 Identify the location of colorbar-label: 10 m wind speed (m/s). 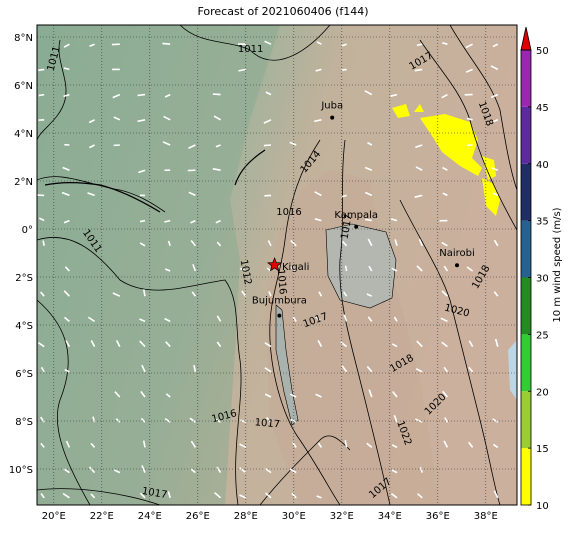
(557, 264).